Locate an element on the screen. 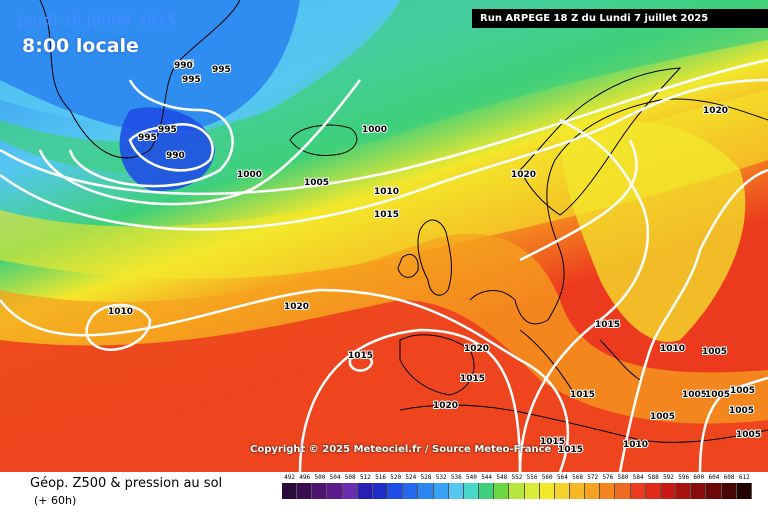 This screenshot has width=768, height=512. legend-tick-label: 548 is located at coordinates (502, 477).